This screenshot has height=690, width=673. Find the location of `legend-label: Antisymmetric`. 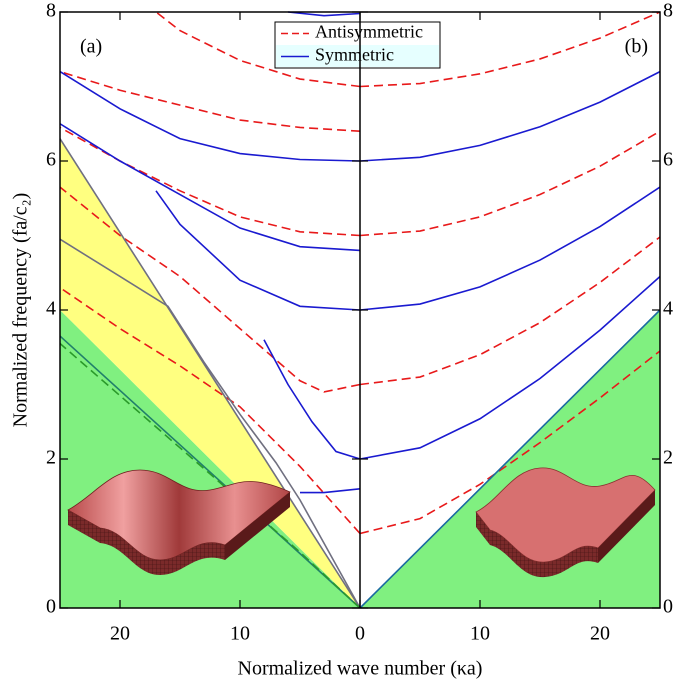

legend-label: Antisymmetric is located at coordinates (369, 32).